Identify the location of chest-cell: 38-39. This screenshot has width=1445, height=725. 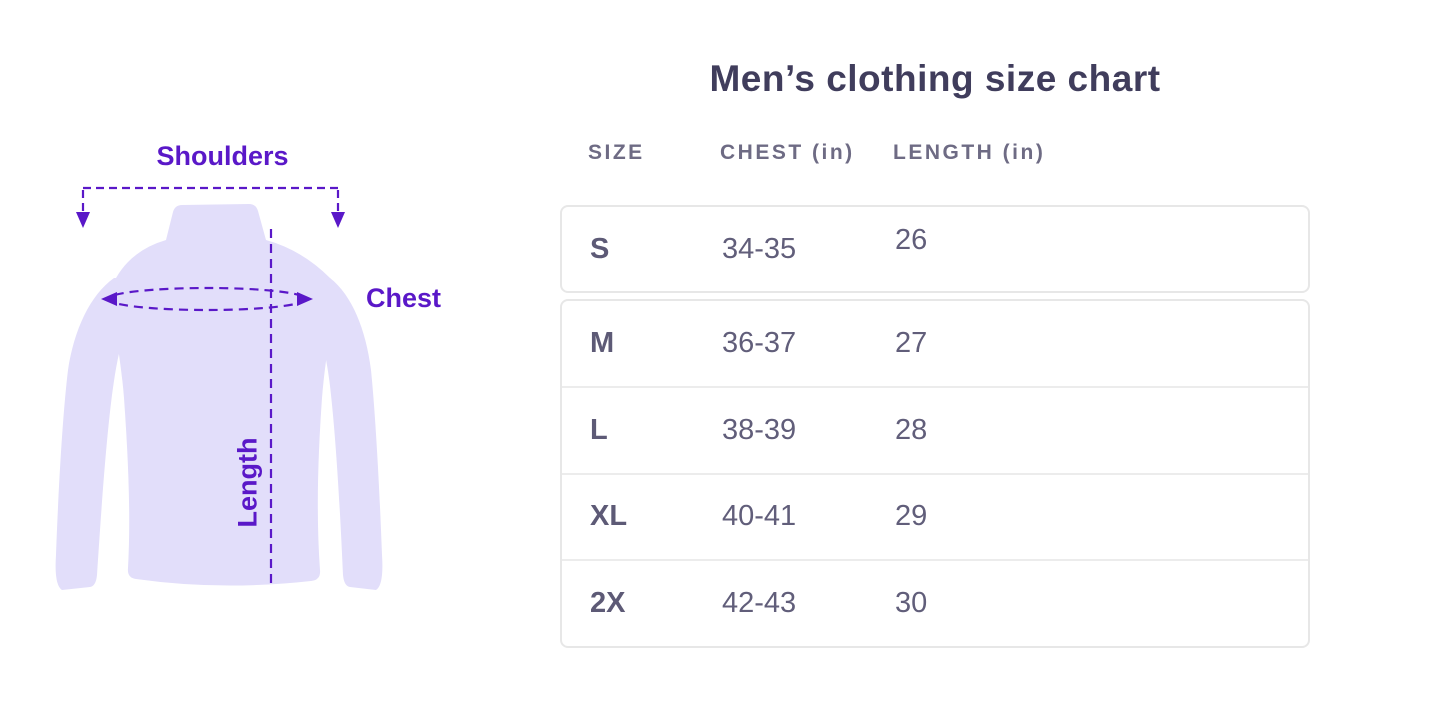
(759, 429).